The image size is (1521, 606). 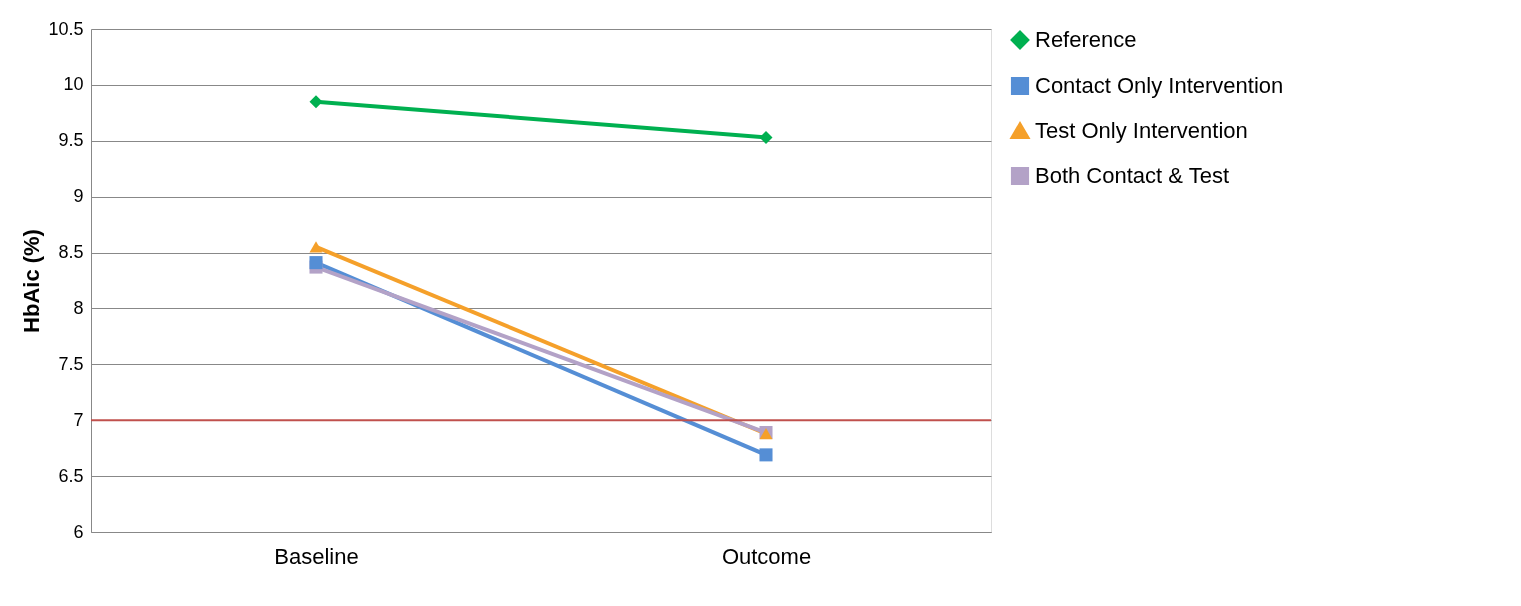 I want to click on y-tick-label: 9, so click(x=78, y=196).